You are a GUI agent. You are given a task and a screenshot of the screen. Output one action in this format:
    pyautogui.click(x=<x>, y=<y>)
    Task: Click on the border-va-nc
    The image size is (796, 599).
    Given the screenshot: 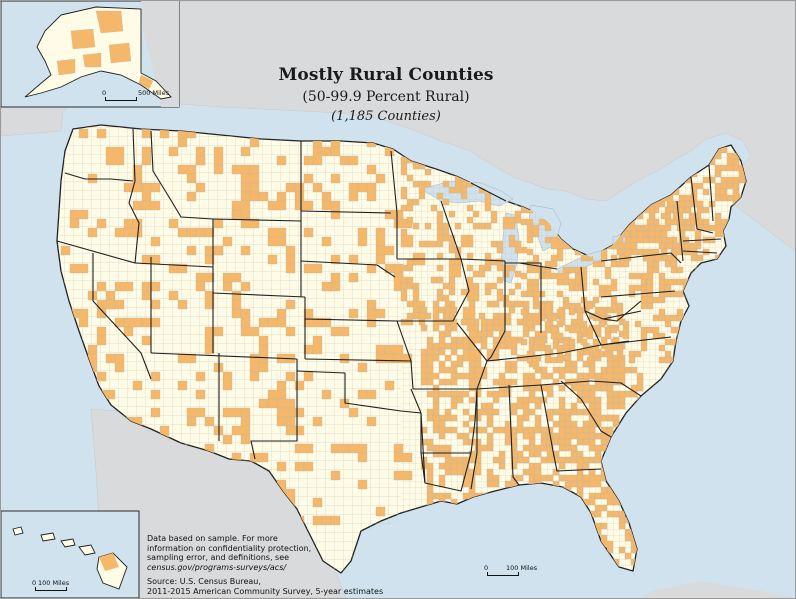 What is the action you would take?
    pyautogui.click(x=636, y=341)
    